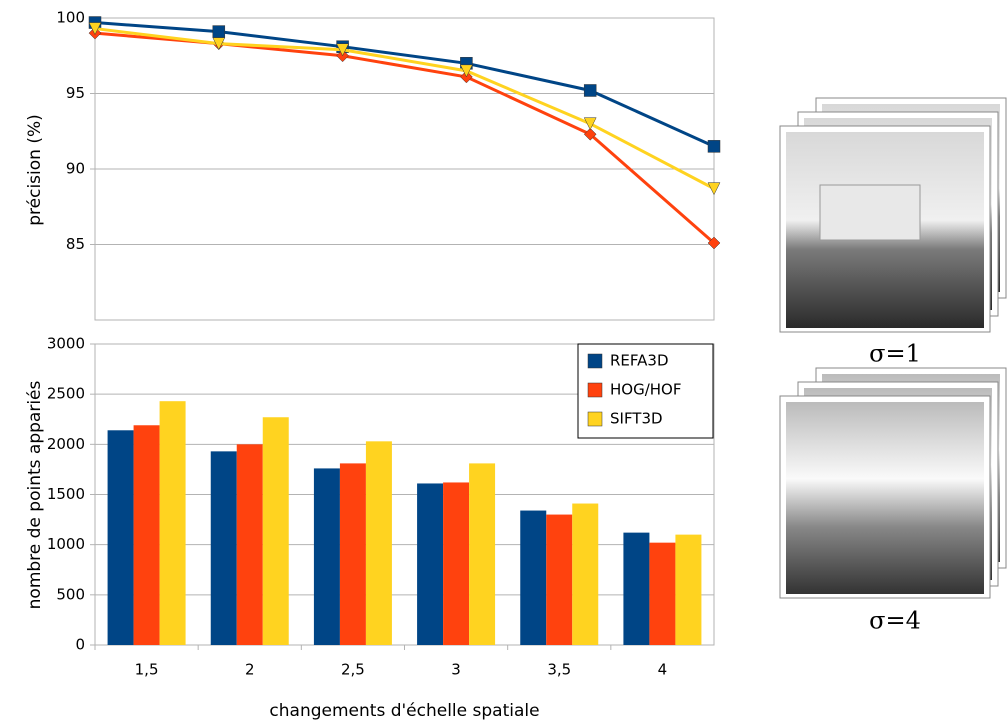 The image size is (1007, 724). What do you see at coordinates (35, 170) in the screenshot?
I see `y-axis-label: précision (%)` at bounding box center [35, 170].